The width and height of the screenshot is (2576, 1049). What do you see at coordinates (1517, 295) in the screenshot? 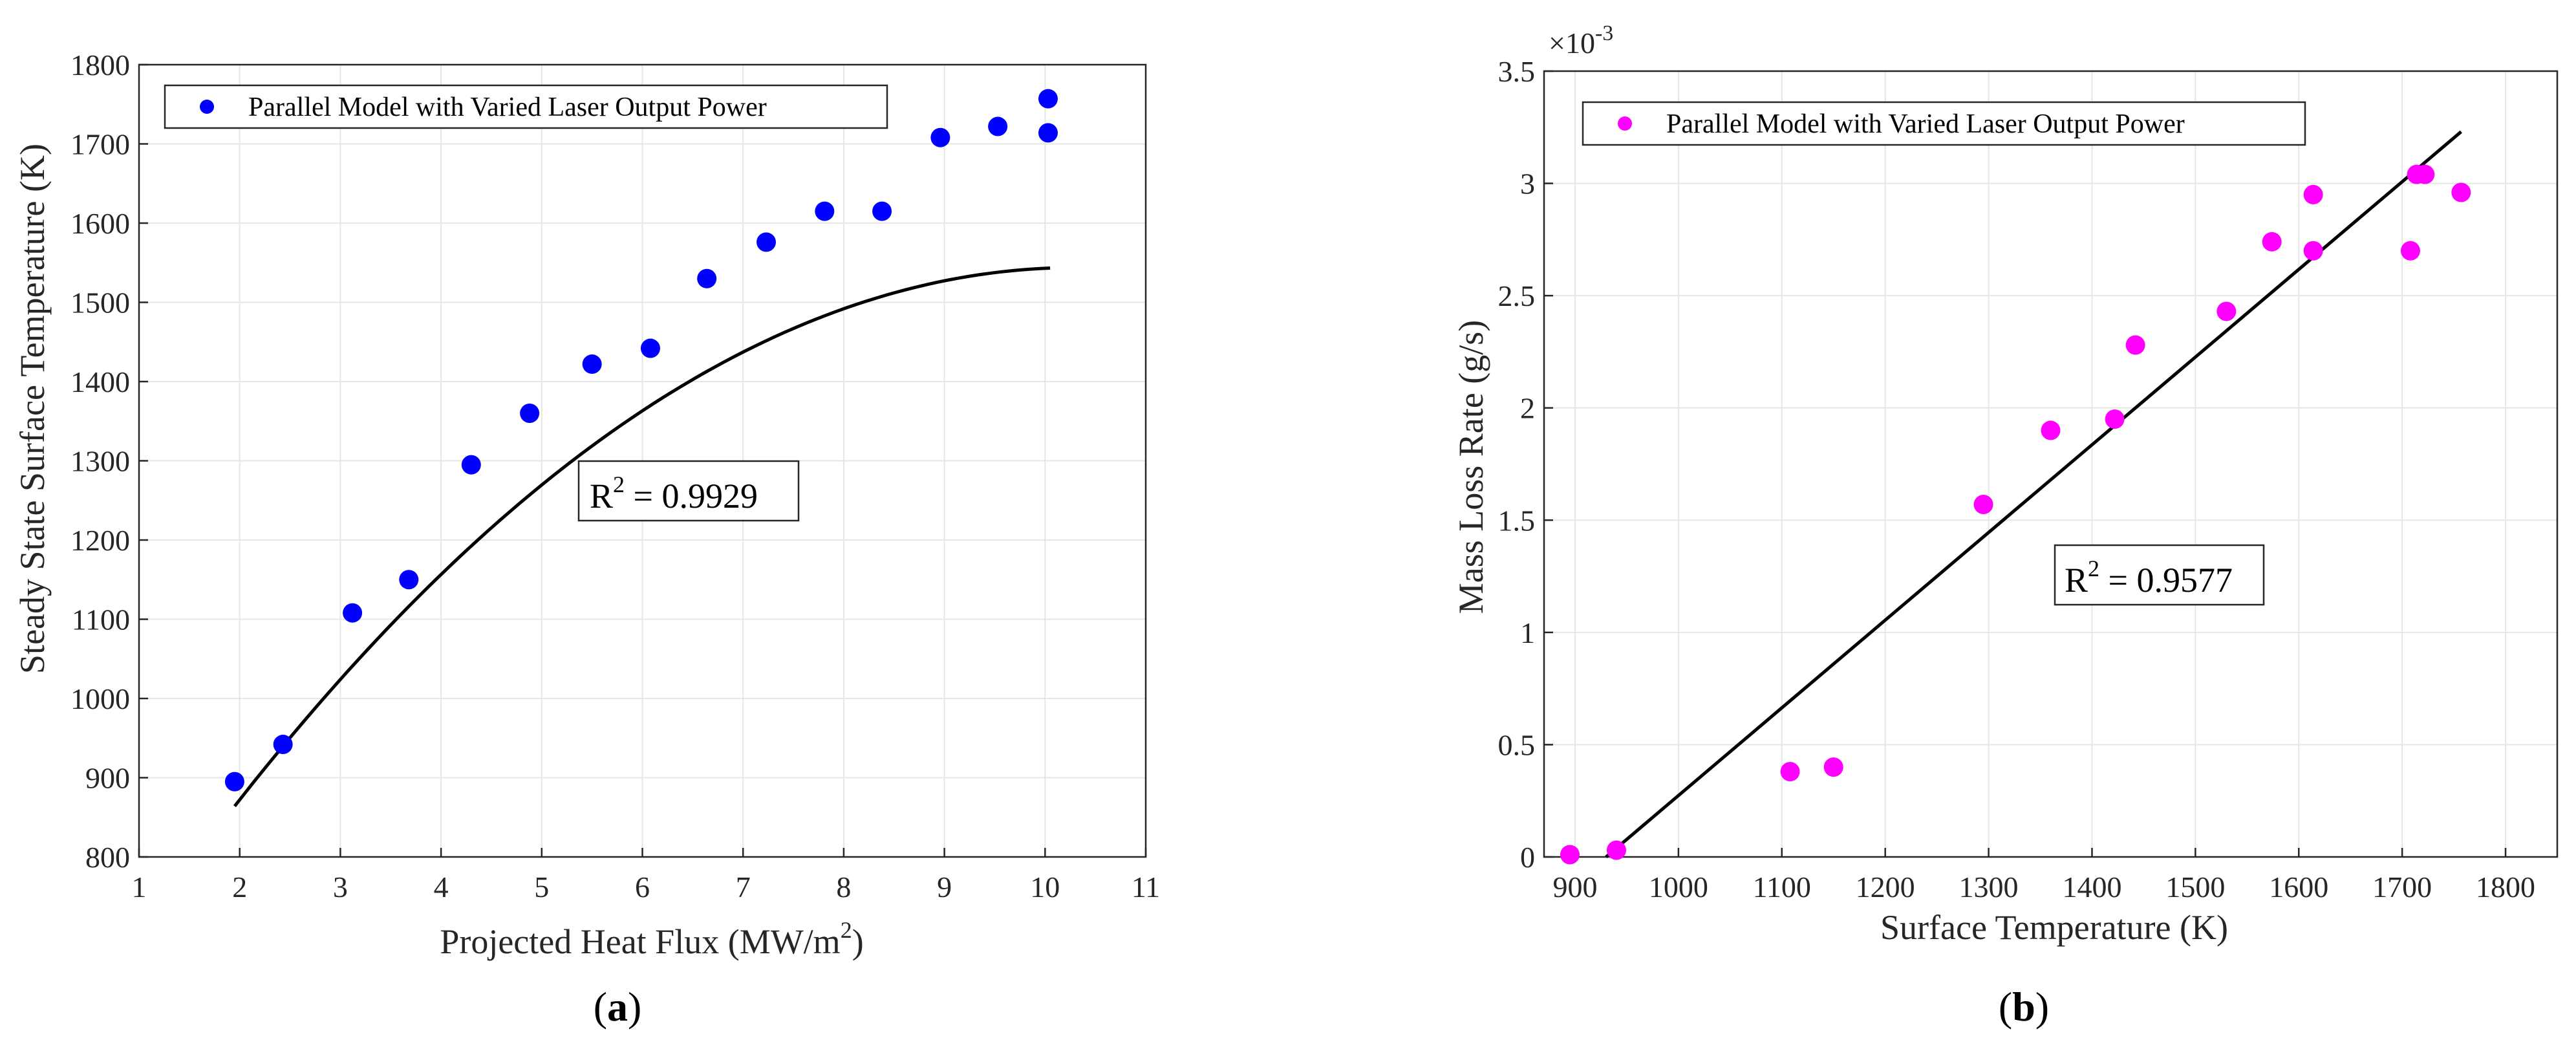
I see `y-tick-label-b: 2.5` at bounding box center [1517, 295].